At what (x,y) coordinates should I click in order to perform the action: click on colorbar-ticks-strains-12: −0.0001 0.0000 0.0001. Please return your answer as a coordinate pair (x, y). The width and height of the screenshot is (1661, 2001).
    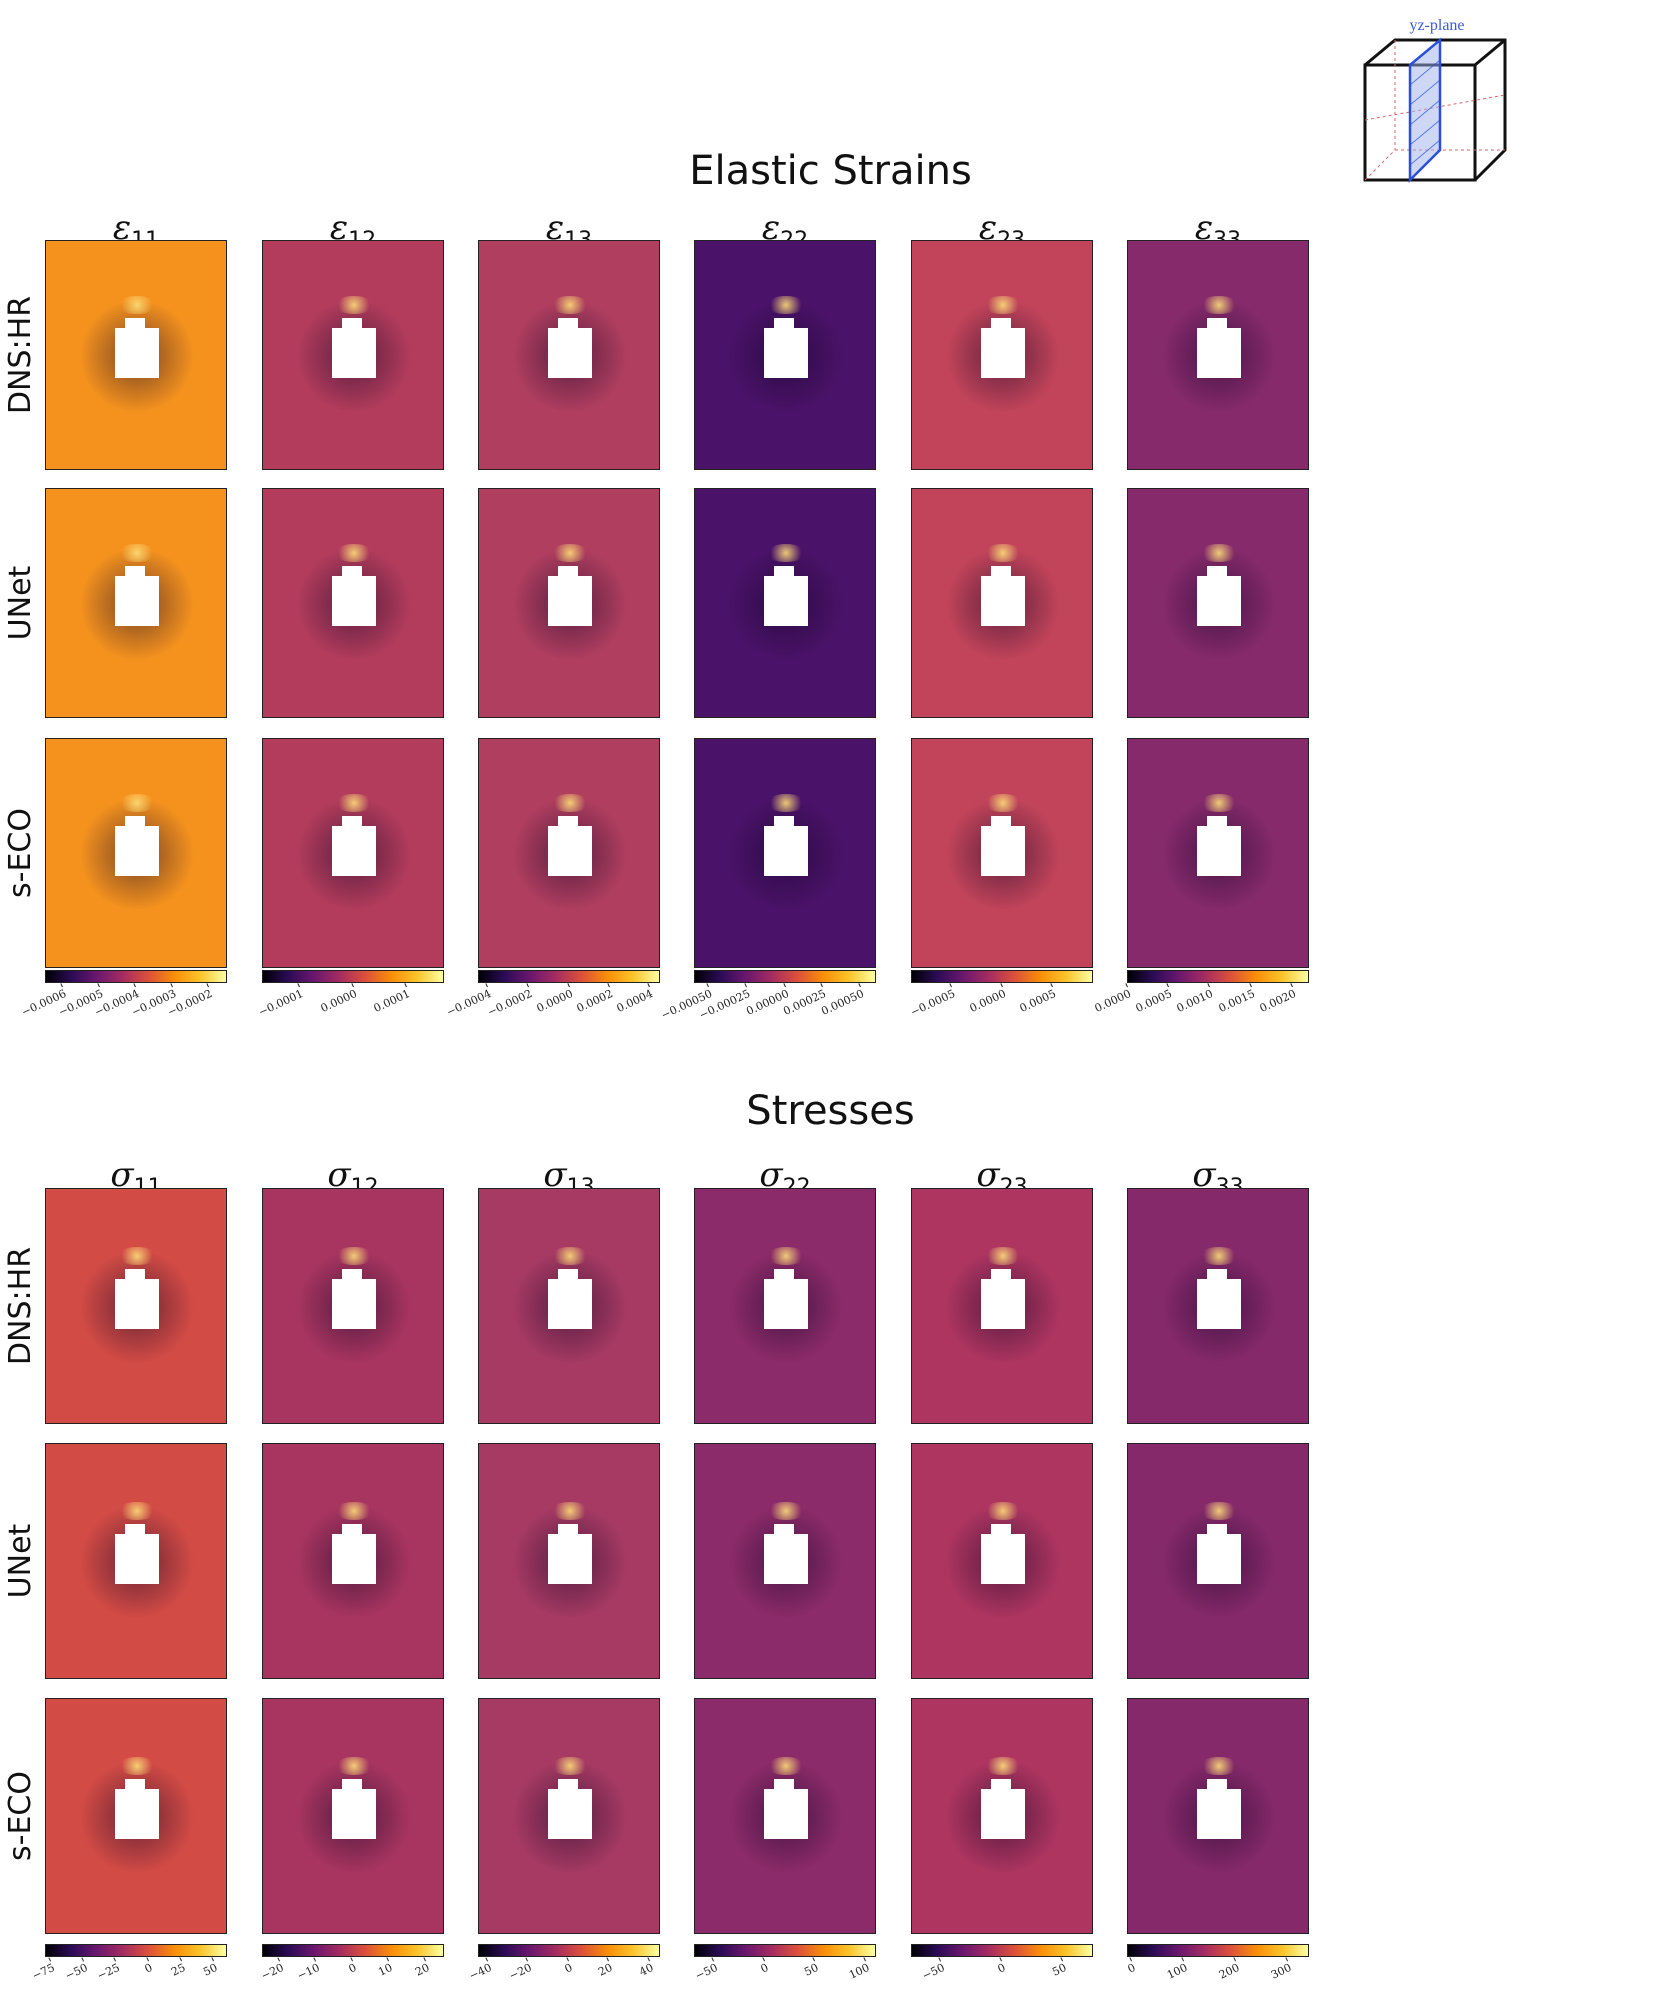
    Looking at the image, I should click on (350, 1007).